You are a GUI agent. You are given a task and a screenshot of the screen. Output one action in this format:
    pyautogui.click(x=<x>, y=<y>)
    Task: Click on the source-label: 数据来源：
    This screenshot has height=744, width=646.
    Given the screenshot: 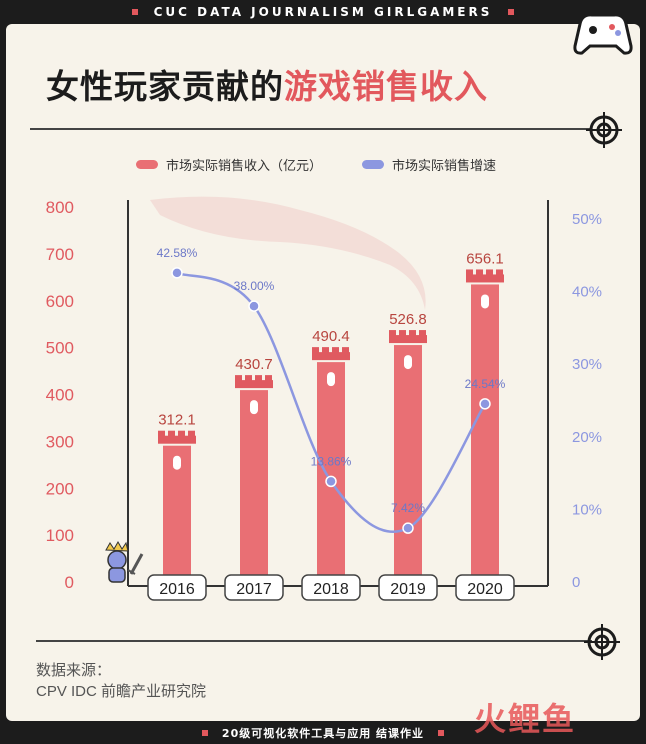 What is the action you would take?
    pyautogui.click(x=74, y=670)
    